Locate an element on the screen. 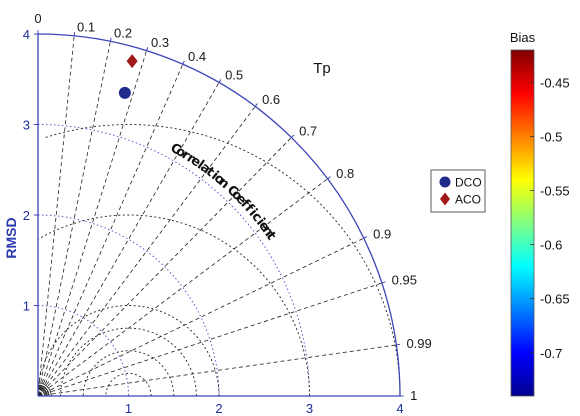 Image resolution: width=580 pixels, height=416 pixels. colorbar-scale is located at coordinates (522, 223).